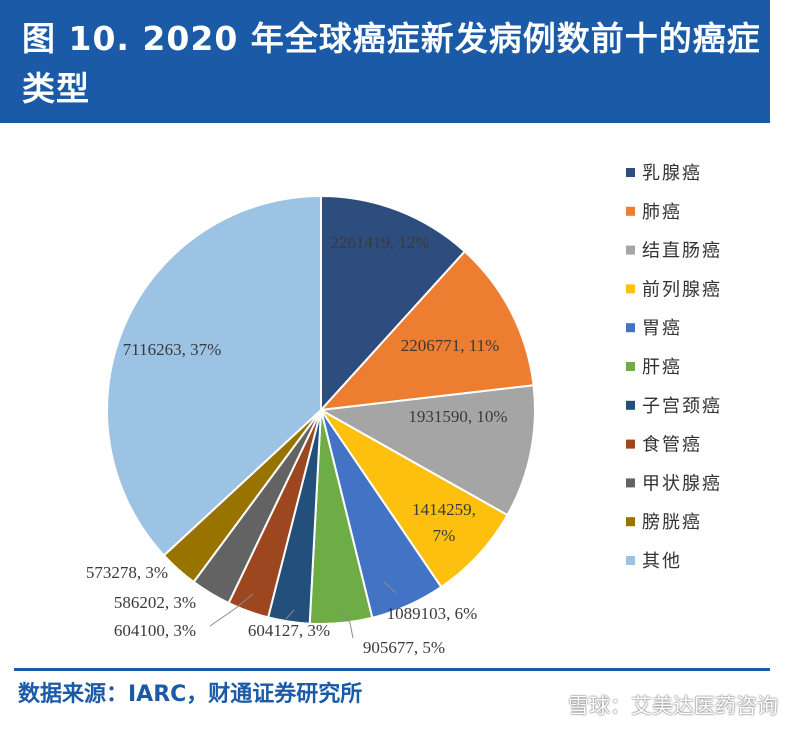  Describe the element at coordinates (190, 694) in the screenshot. I see `source-note: 数据来源：IARC，财通证券研究所` at that location.